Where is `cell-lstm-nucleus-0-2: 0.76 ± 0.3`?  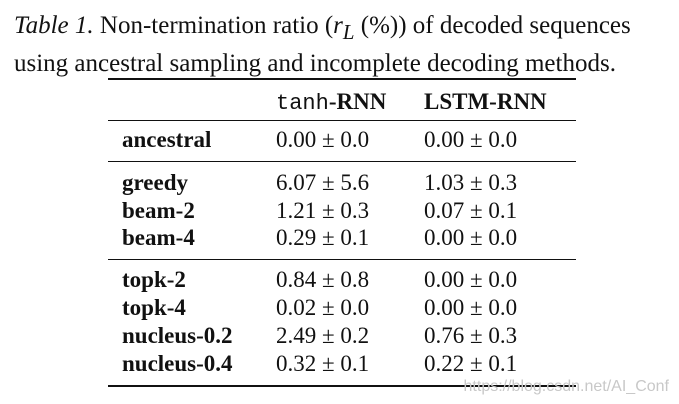 cell-lstm-nucleus-0-2: 0.76 ± 0.3 is located at coordinates (471, 335).